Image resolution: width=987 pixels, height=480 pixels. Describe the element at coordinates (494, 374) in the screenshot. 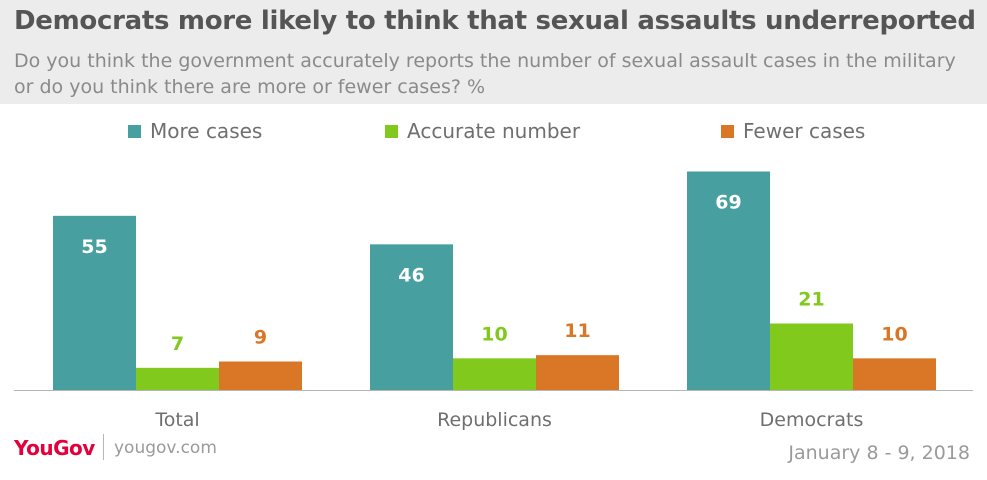

I see `bar-accurate-number-republicans` at that location.